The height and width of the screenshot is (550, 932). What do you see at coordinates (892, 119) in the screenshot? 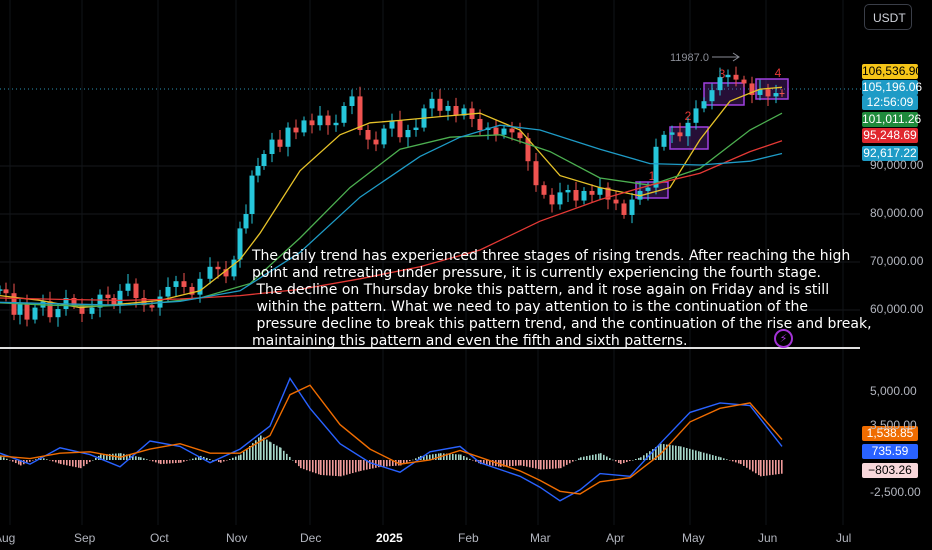
I see `price-tag: 101,011.26` at bounding box center [892, 119].